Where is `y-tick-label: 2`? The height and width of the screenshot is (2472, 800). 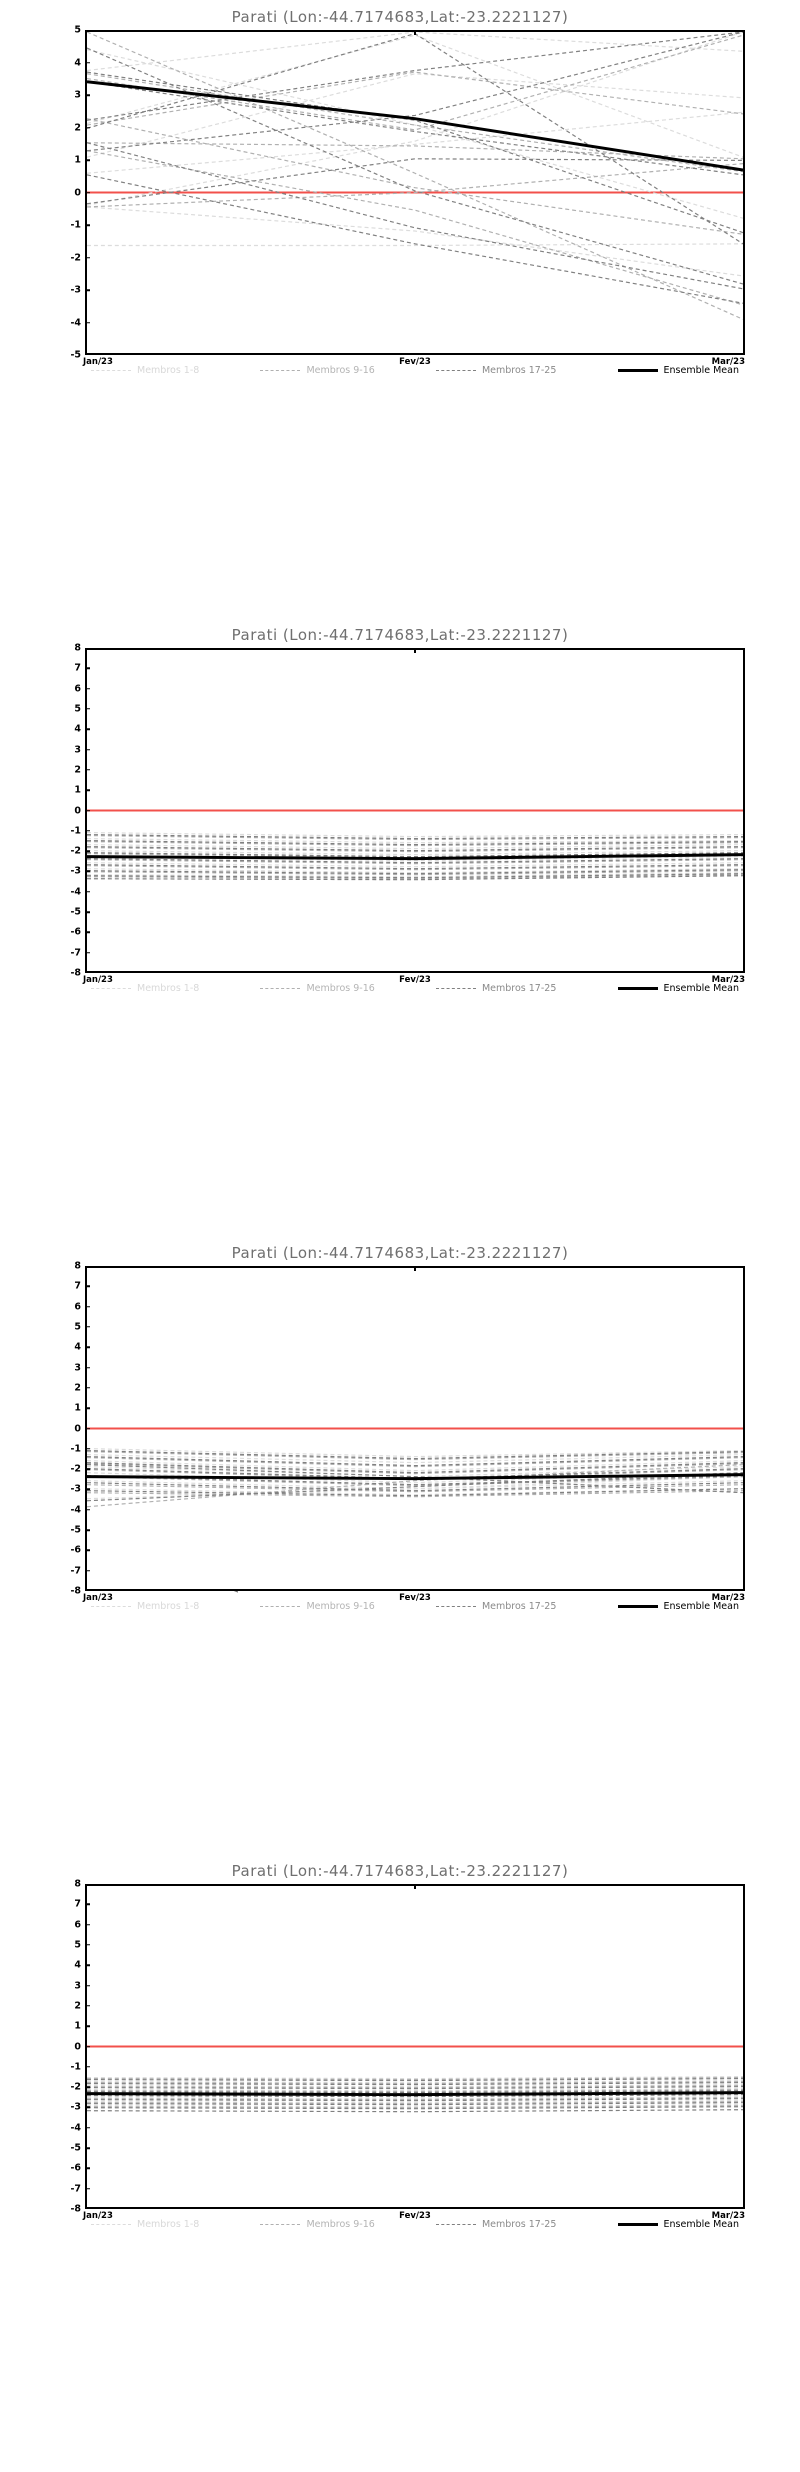
y-tick-label: 2 is located at coordinates (77, 2006).